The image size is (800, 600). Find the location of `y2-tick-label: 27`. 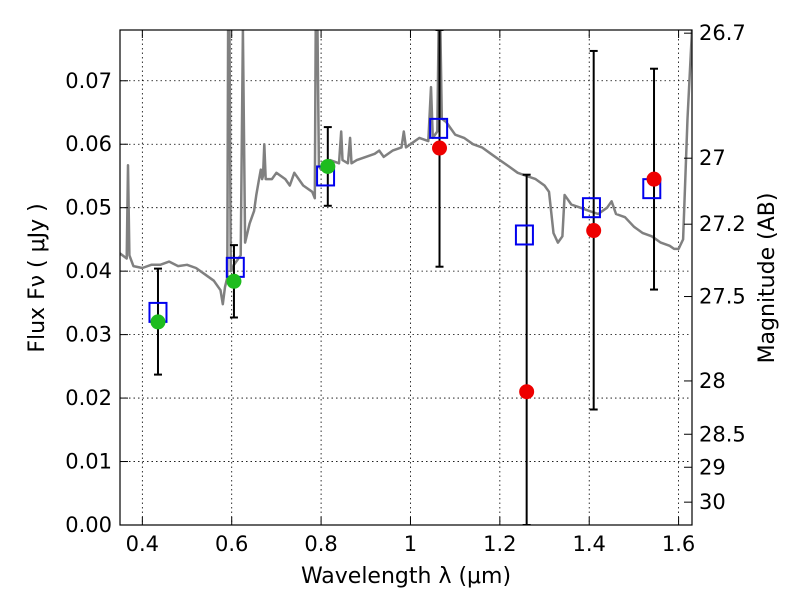

y2-tick-label: 27 is located at coordinates (712, 158).